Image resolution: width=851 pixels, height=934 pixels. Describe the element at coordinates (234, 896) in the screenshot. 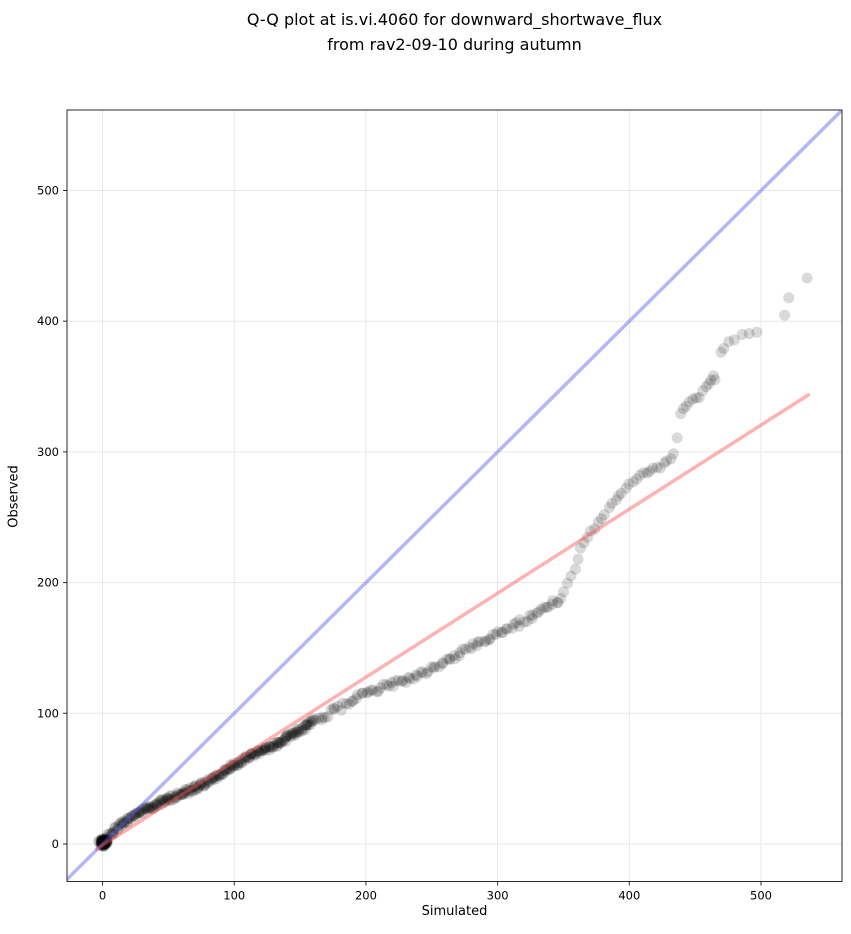

I see `x-tick-label: 100` at that location.